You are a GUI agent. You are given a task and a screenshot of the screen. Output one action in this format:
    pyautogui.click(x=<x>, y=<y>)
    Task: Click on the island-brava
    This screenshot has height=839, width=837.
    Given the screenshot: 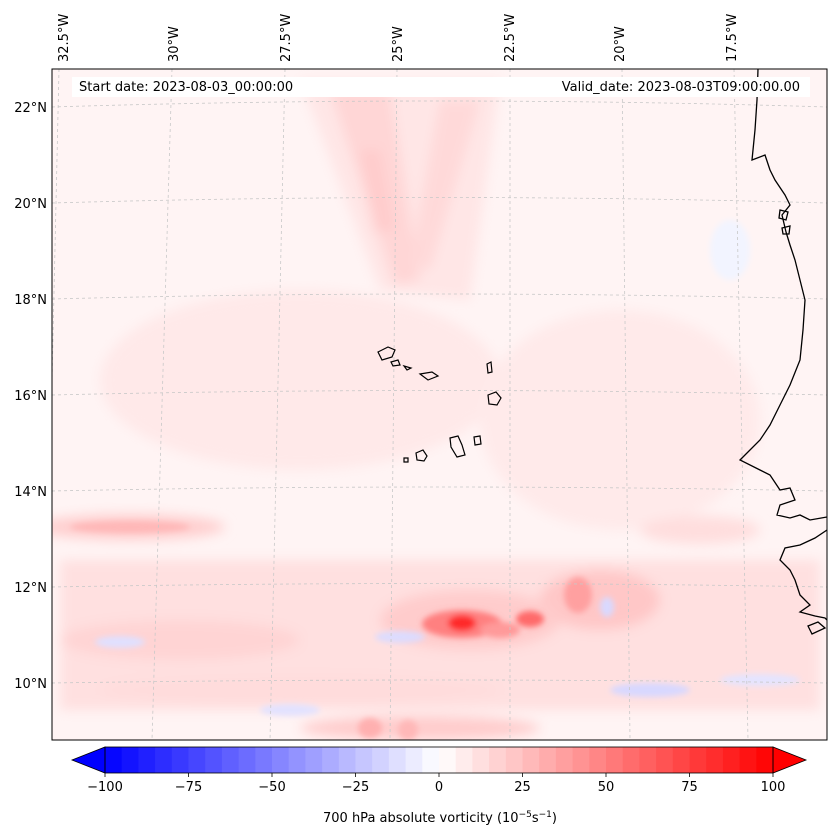 What is the action you would take?
    pyautogui.click(x=406, y=460)
    